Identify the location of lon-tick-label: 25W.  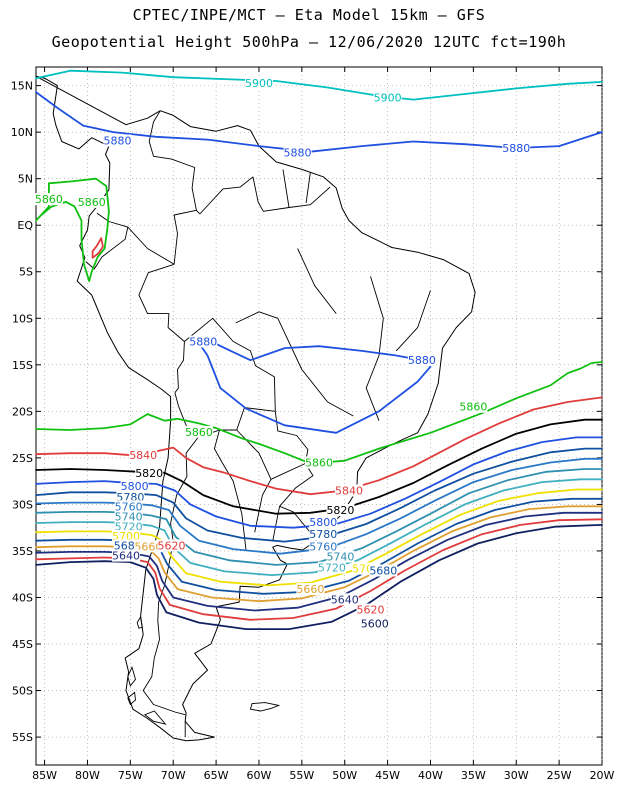
(559, 775).